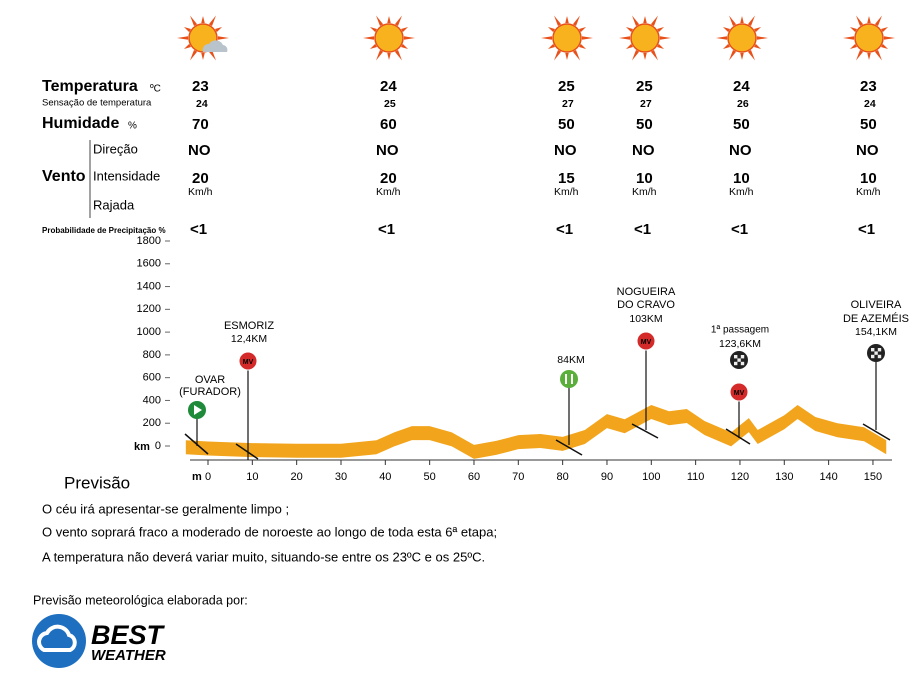 This screenshot has height=697, width=917. What do you see at coordinates (152, 400) in the screenshot?
I see `y-tick-label: 400` at bounding box center [152, 400].